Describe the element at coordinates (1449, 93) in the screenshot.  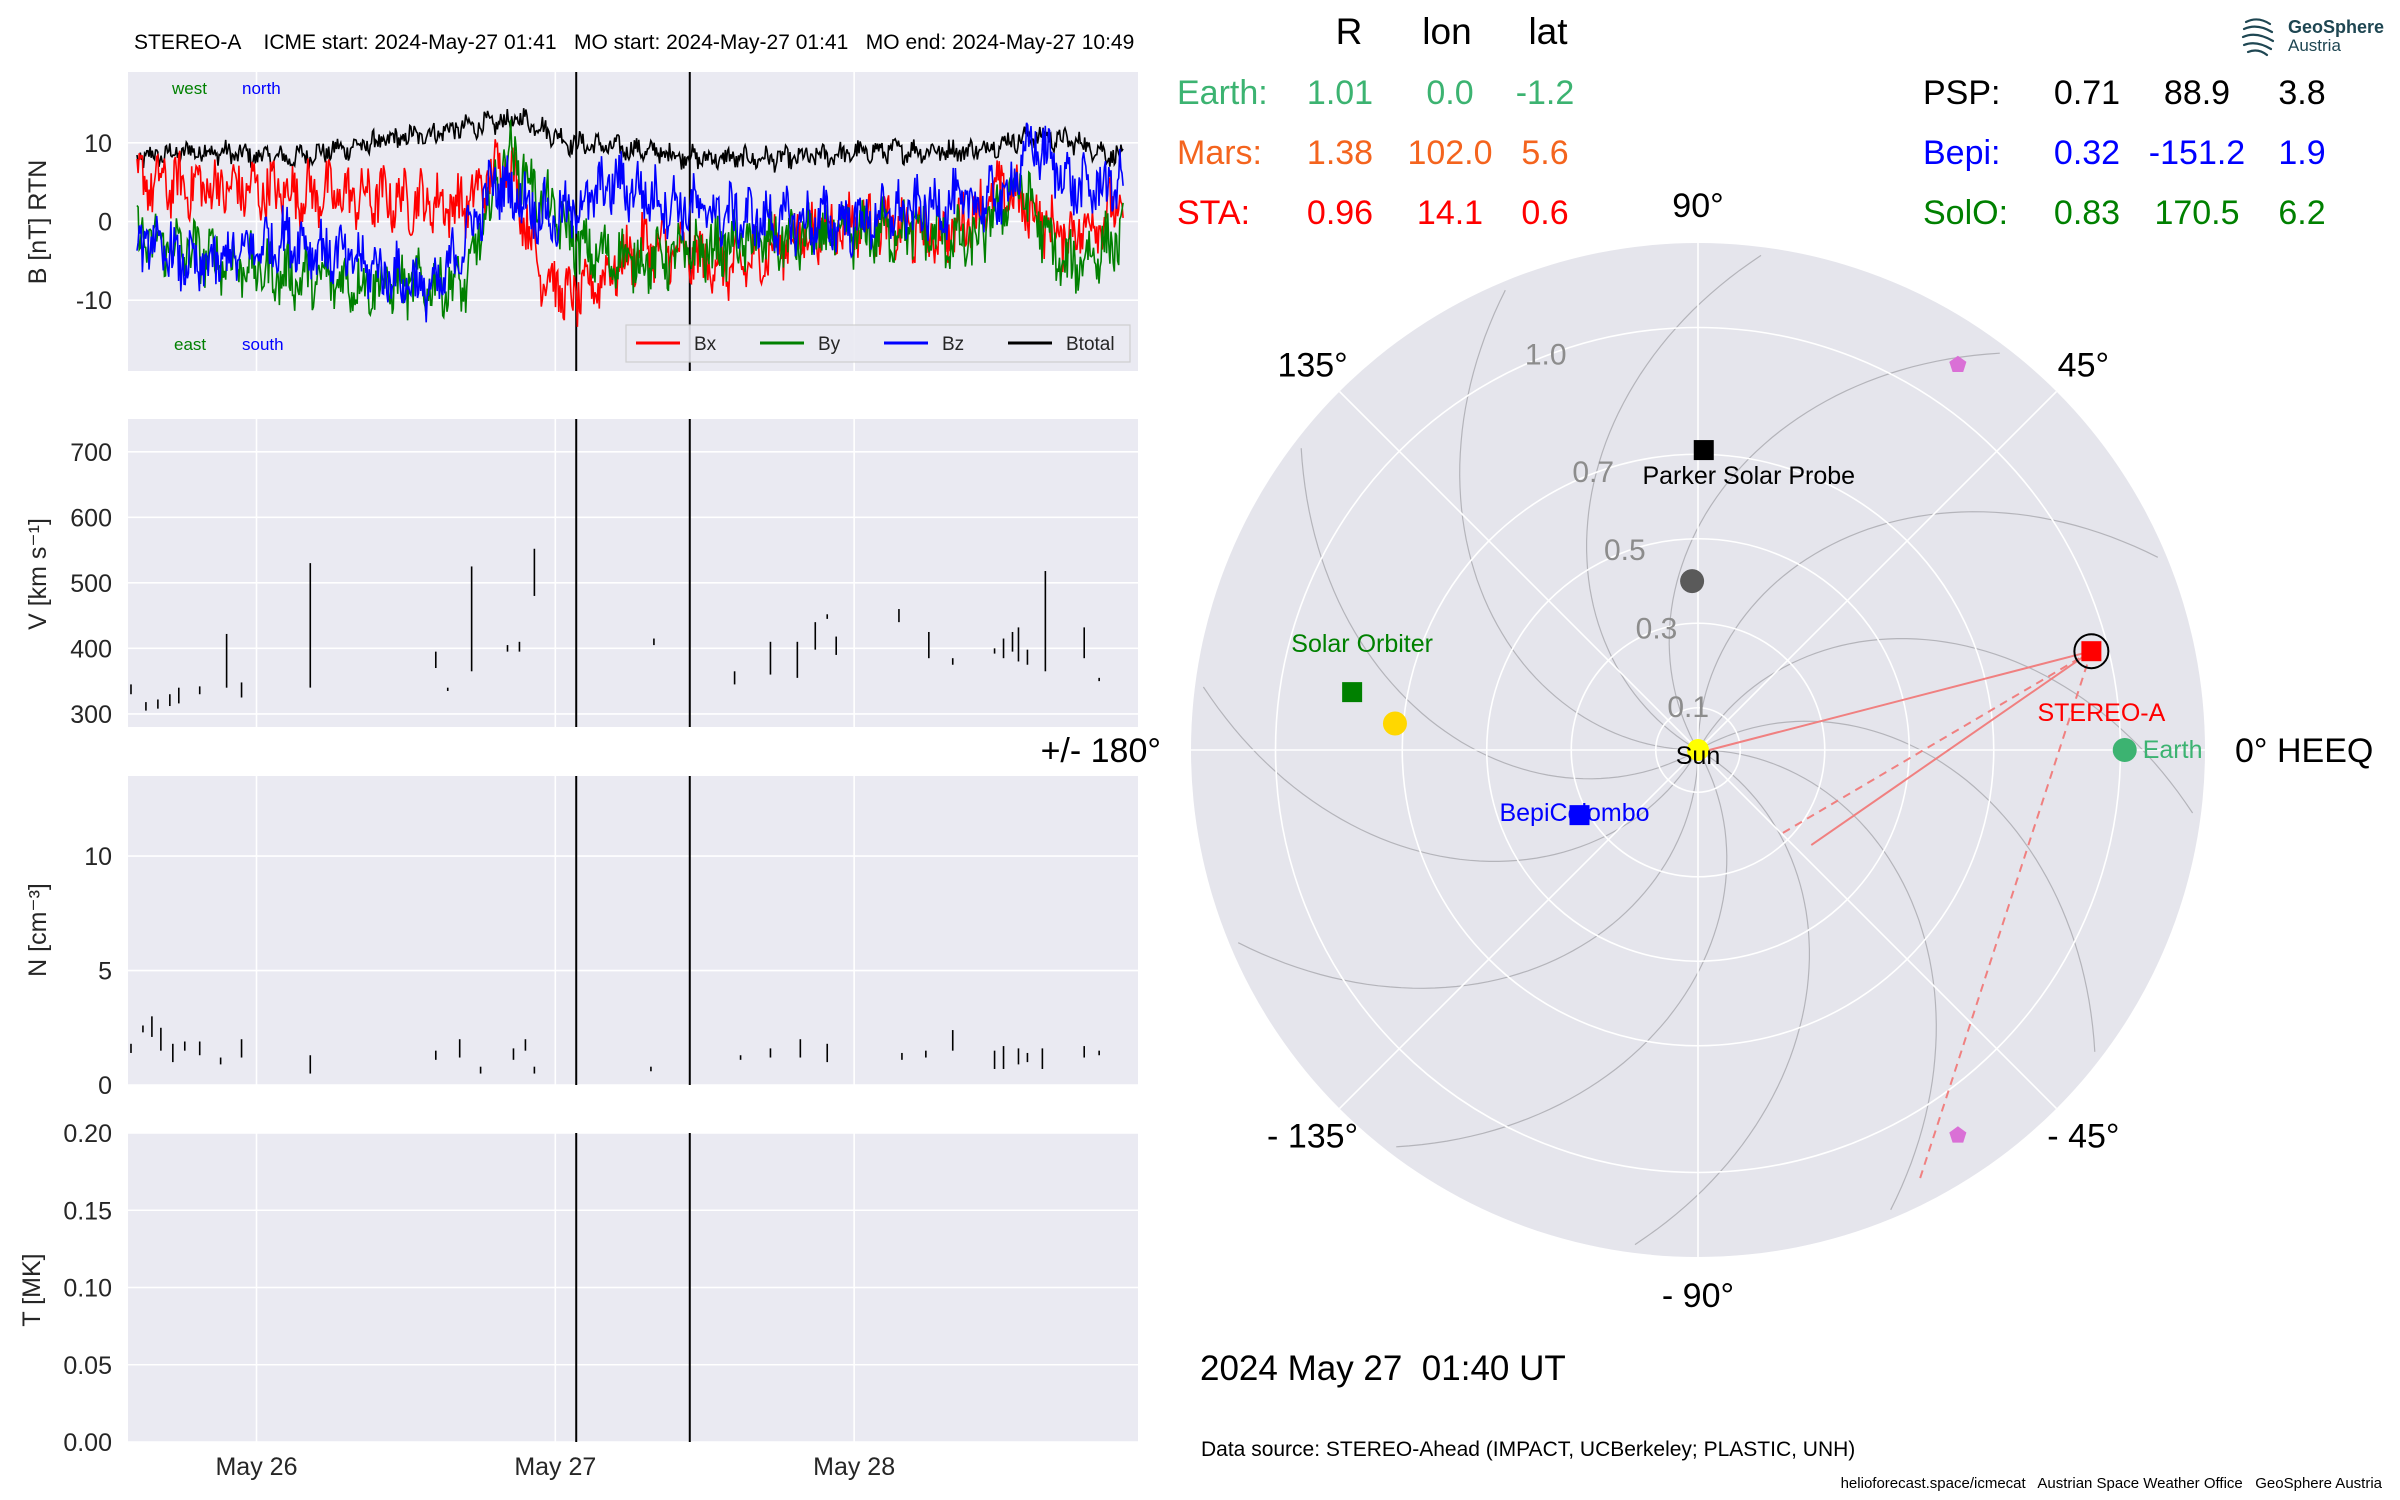
I see `table-cell-lon: 0.0` at that location.